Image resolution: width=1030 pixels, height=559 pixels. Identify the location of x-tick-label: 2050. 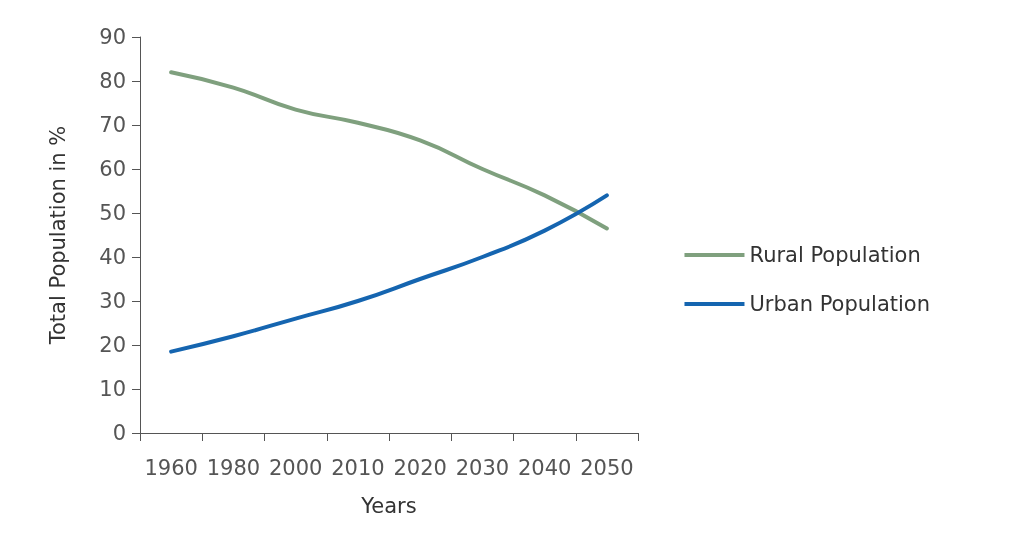
(607, 467).